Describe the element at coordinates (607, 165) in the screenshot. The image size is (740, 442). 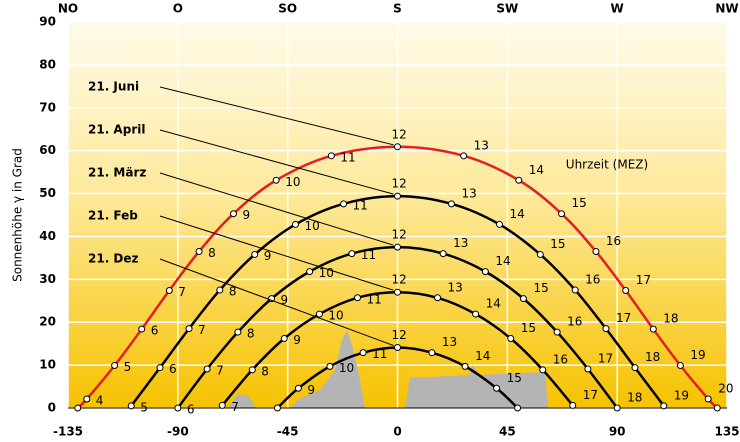
I see `annotation: Uhrzeit (MEZ)` at that location.